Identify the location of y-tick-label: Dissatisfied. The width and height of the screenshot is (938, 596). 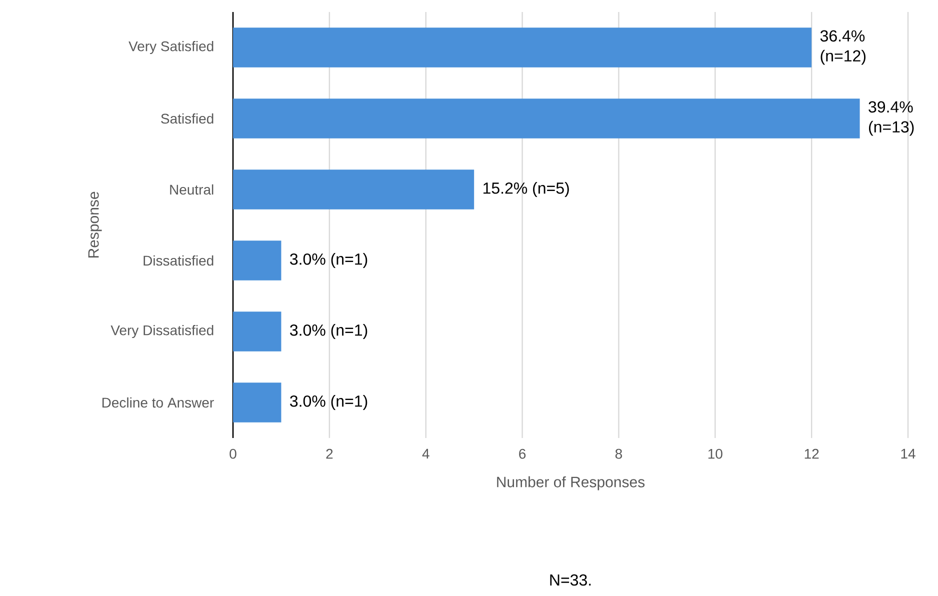
(179, 260).